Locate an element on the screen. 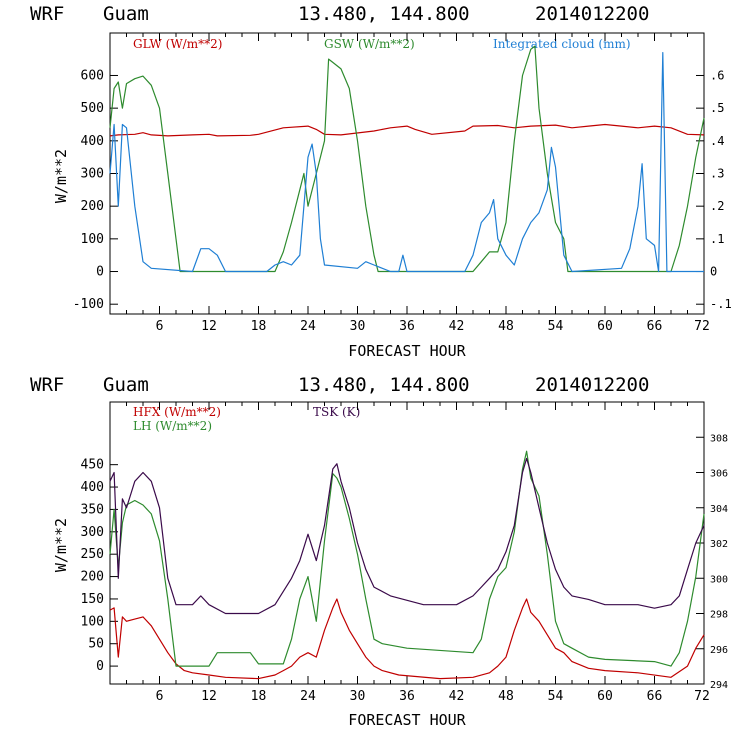 This screenshot has width=740, height=740. y2-tick-label: 294 is located at coordinates (719, 685).